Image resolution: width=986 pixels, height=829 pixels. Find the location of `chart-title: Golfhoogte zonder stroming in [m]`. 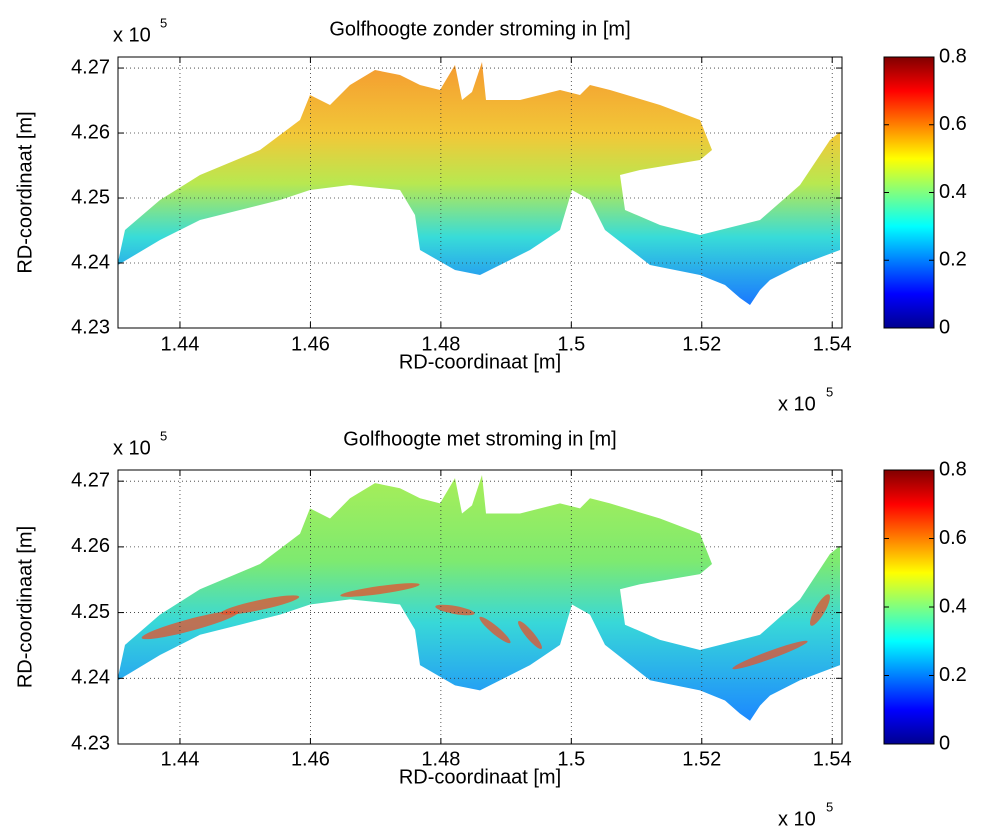

chart-title: Golfhoogte zonder stroming in [m] is located at coordinates (479, 29).